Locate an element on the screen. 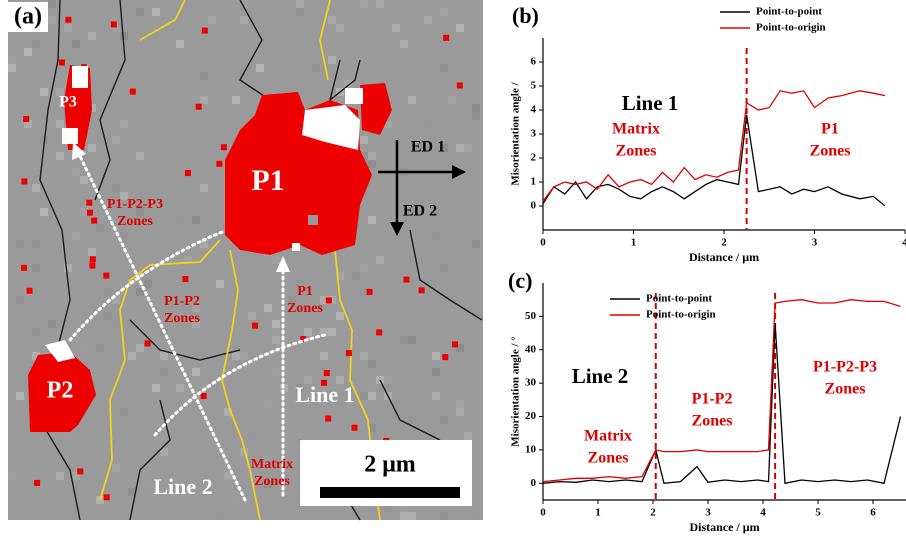  scan-line is located at coordinates (161, 326).